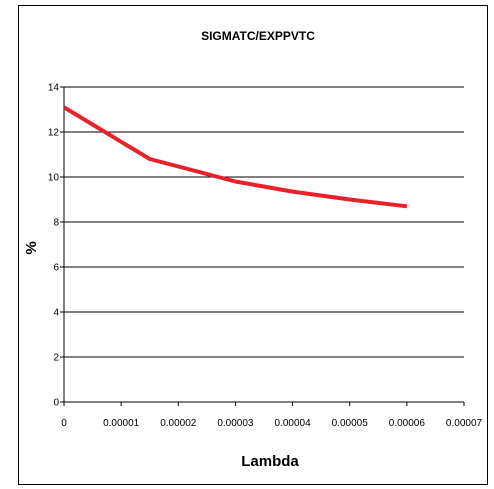 The height and width of the screenshot is (489, 494). I want to click on y-tick-label: 0, so click(56, 403).